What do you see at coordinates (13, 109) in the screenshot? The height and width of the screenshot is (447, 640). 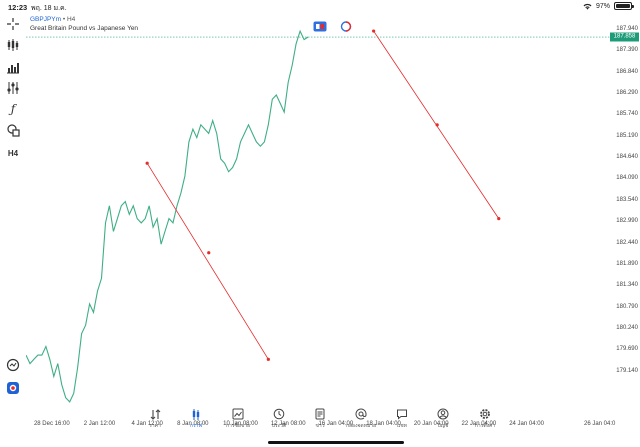 I see `function-icon: ƒ` at bounding box center [13, 109].